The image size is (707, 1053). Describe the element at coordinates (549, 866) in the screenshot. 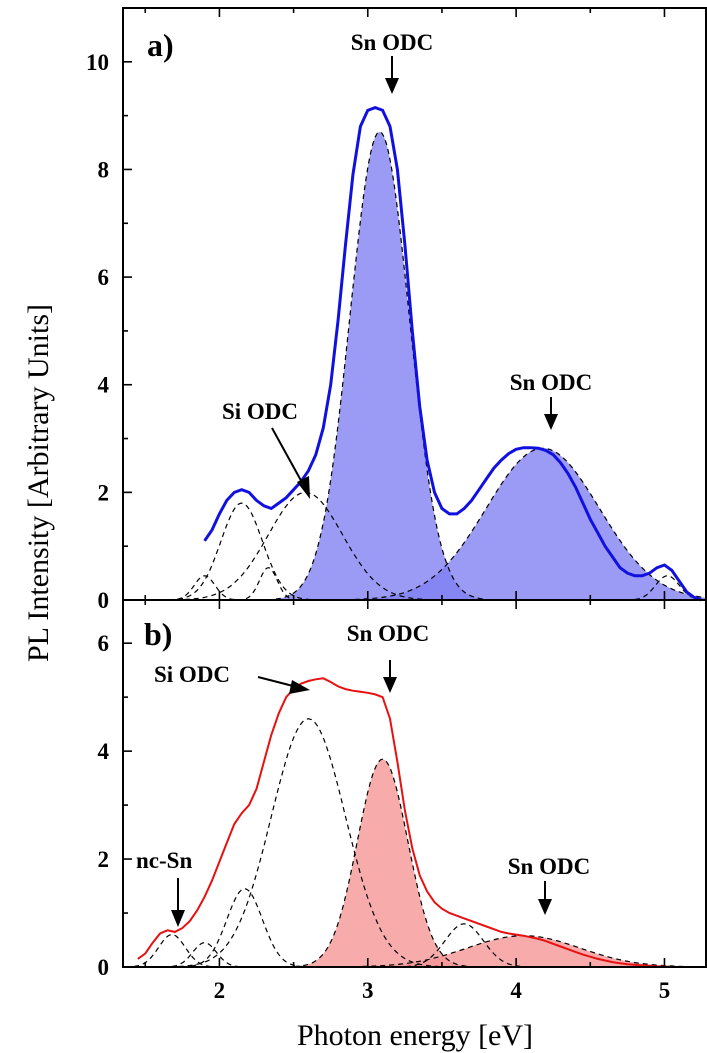

I see `panel-b-annotation-sn-odc-right: Sn ODC` at that location.